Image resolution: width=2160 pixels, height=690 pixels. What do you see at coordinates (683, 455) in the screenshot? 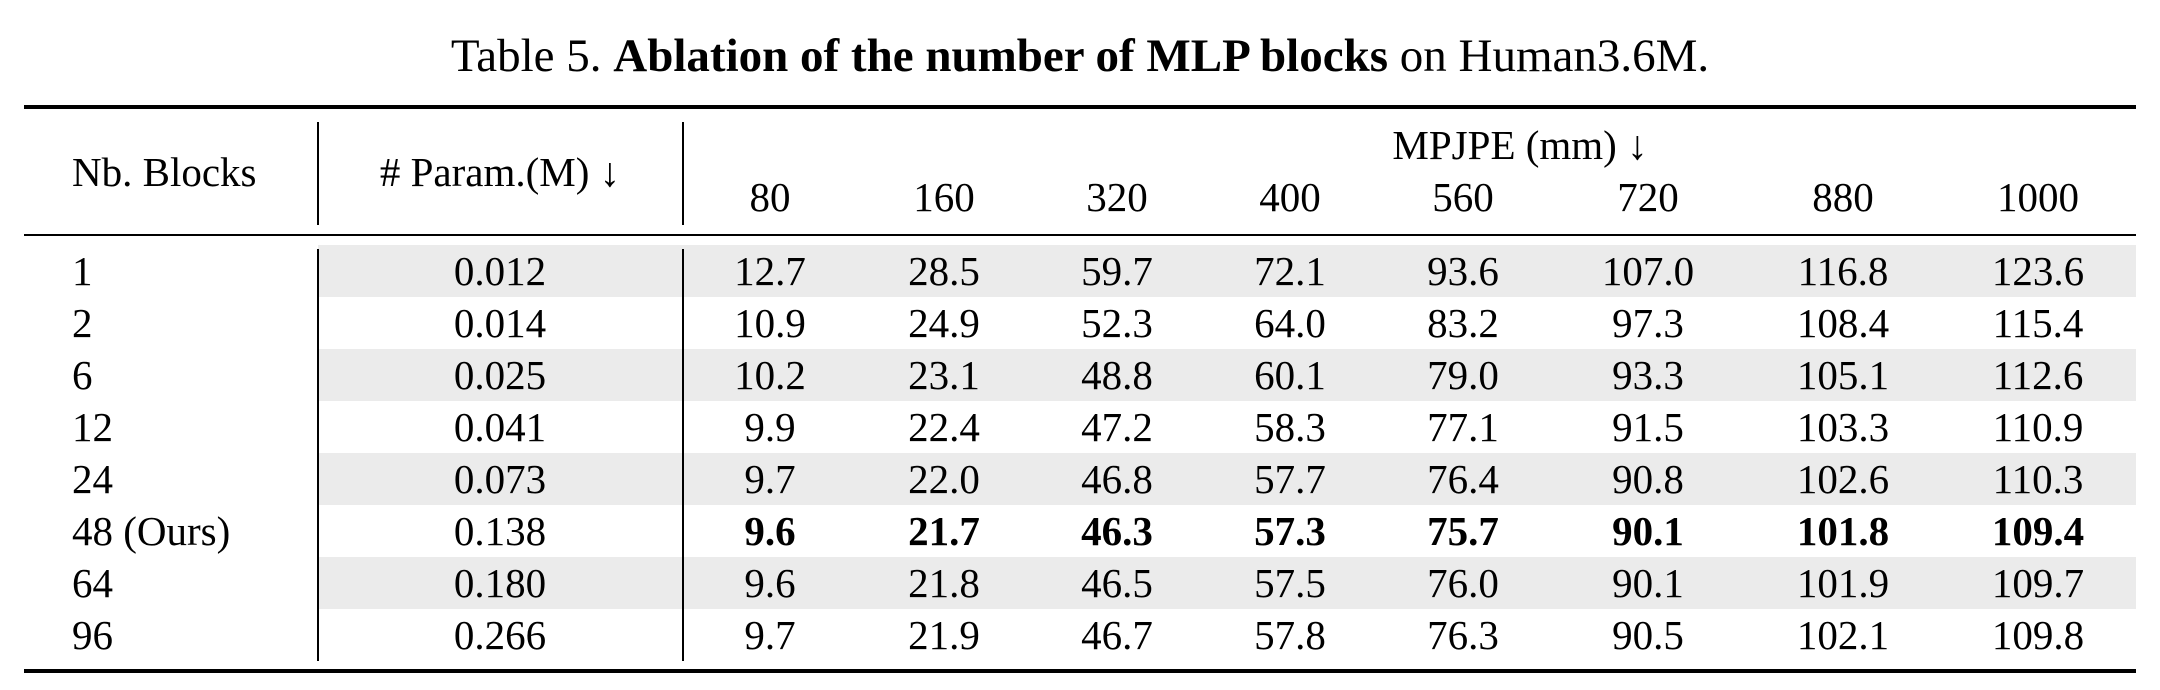
I see `body-divider-right` at bounding box center [683, 455].